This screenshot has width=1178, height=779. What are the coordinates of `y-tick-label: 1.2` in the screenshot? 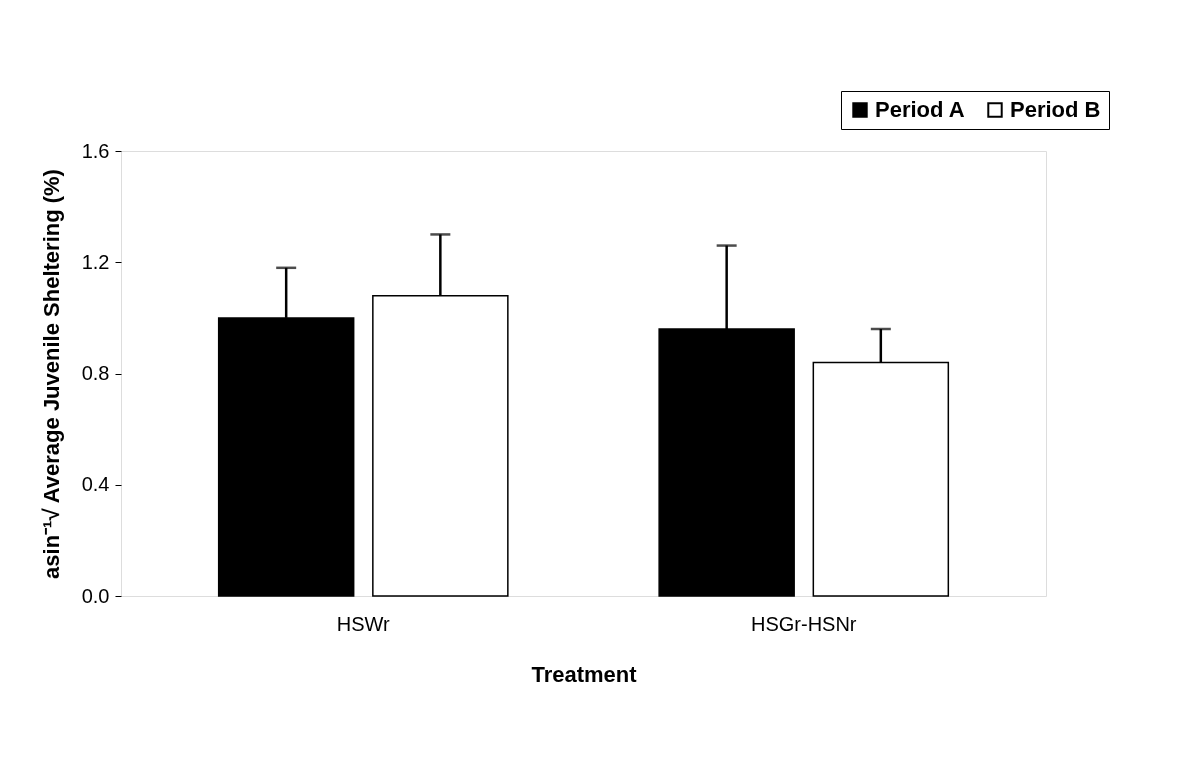 It's located at (95, 261).